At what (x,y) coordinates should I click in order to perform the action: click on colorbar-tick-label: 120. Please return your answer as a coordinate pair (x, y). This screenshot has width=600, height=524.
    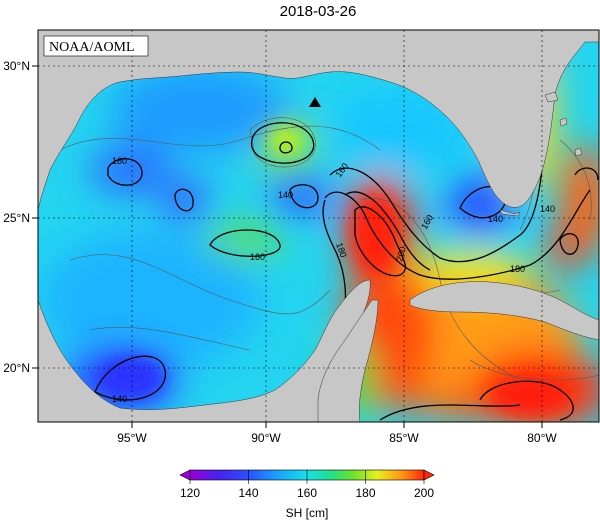
    Looking at the image, I should click on (190, 493).